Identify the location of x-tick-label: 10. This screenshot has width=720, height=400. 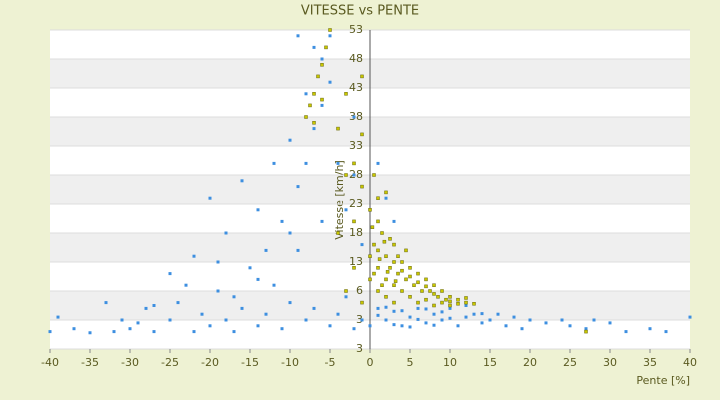
(450, 362).